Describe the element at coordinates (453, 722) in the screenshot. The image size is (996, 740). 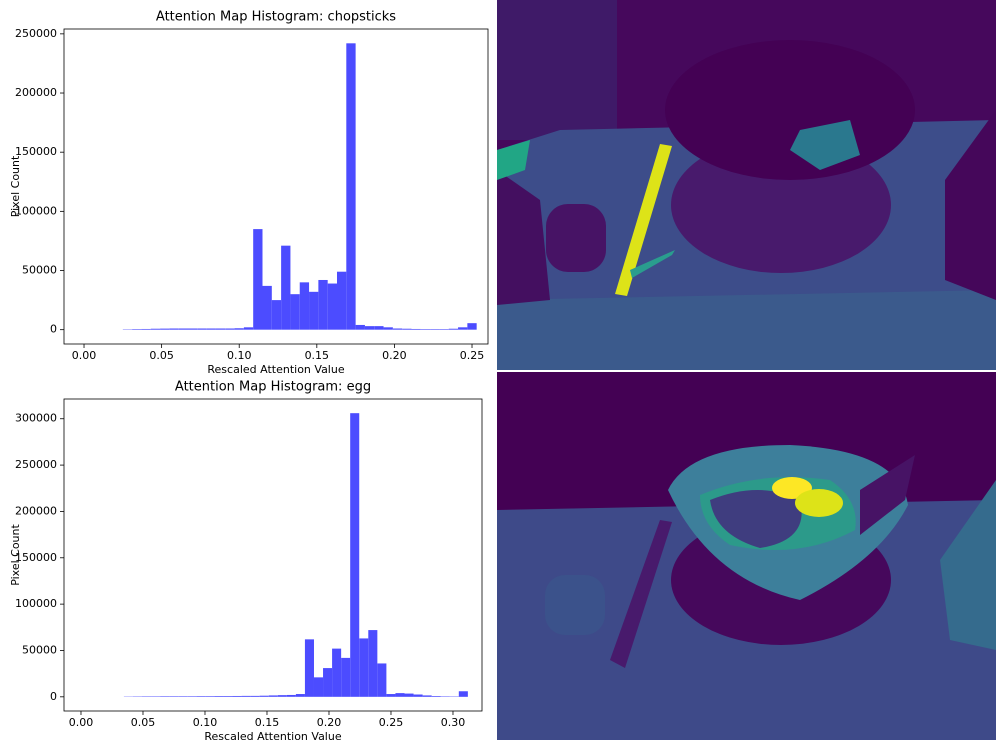
I see `x-tick-label: 0.30` at that location.